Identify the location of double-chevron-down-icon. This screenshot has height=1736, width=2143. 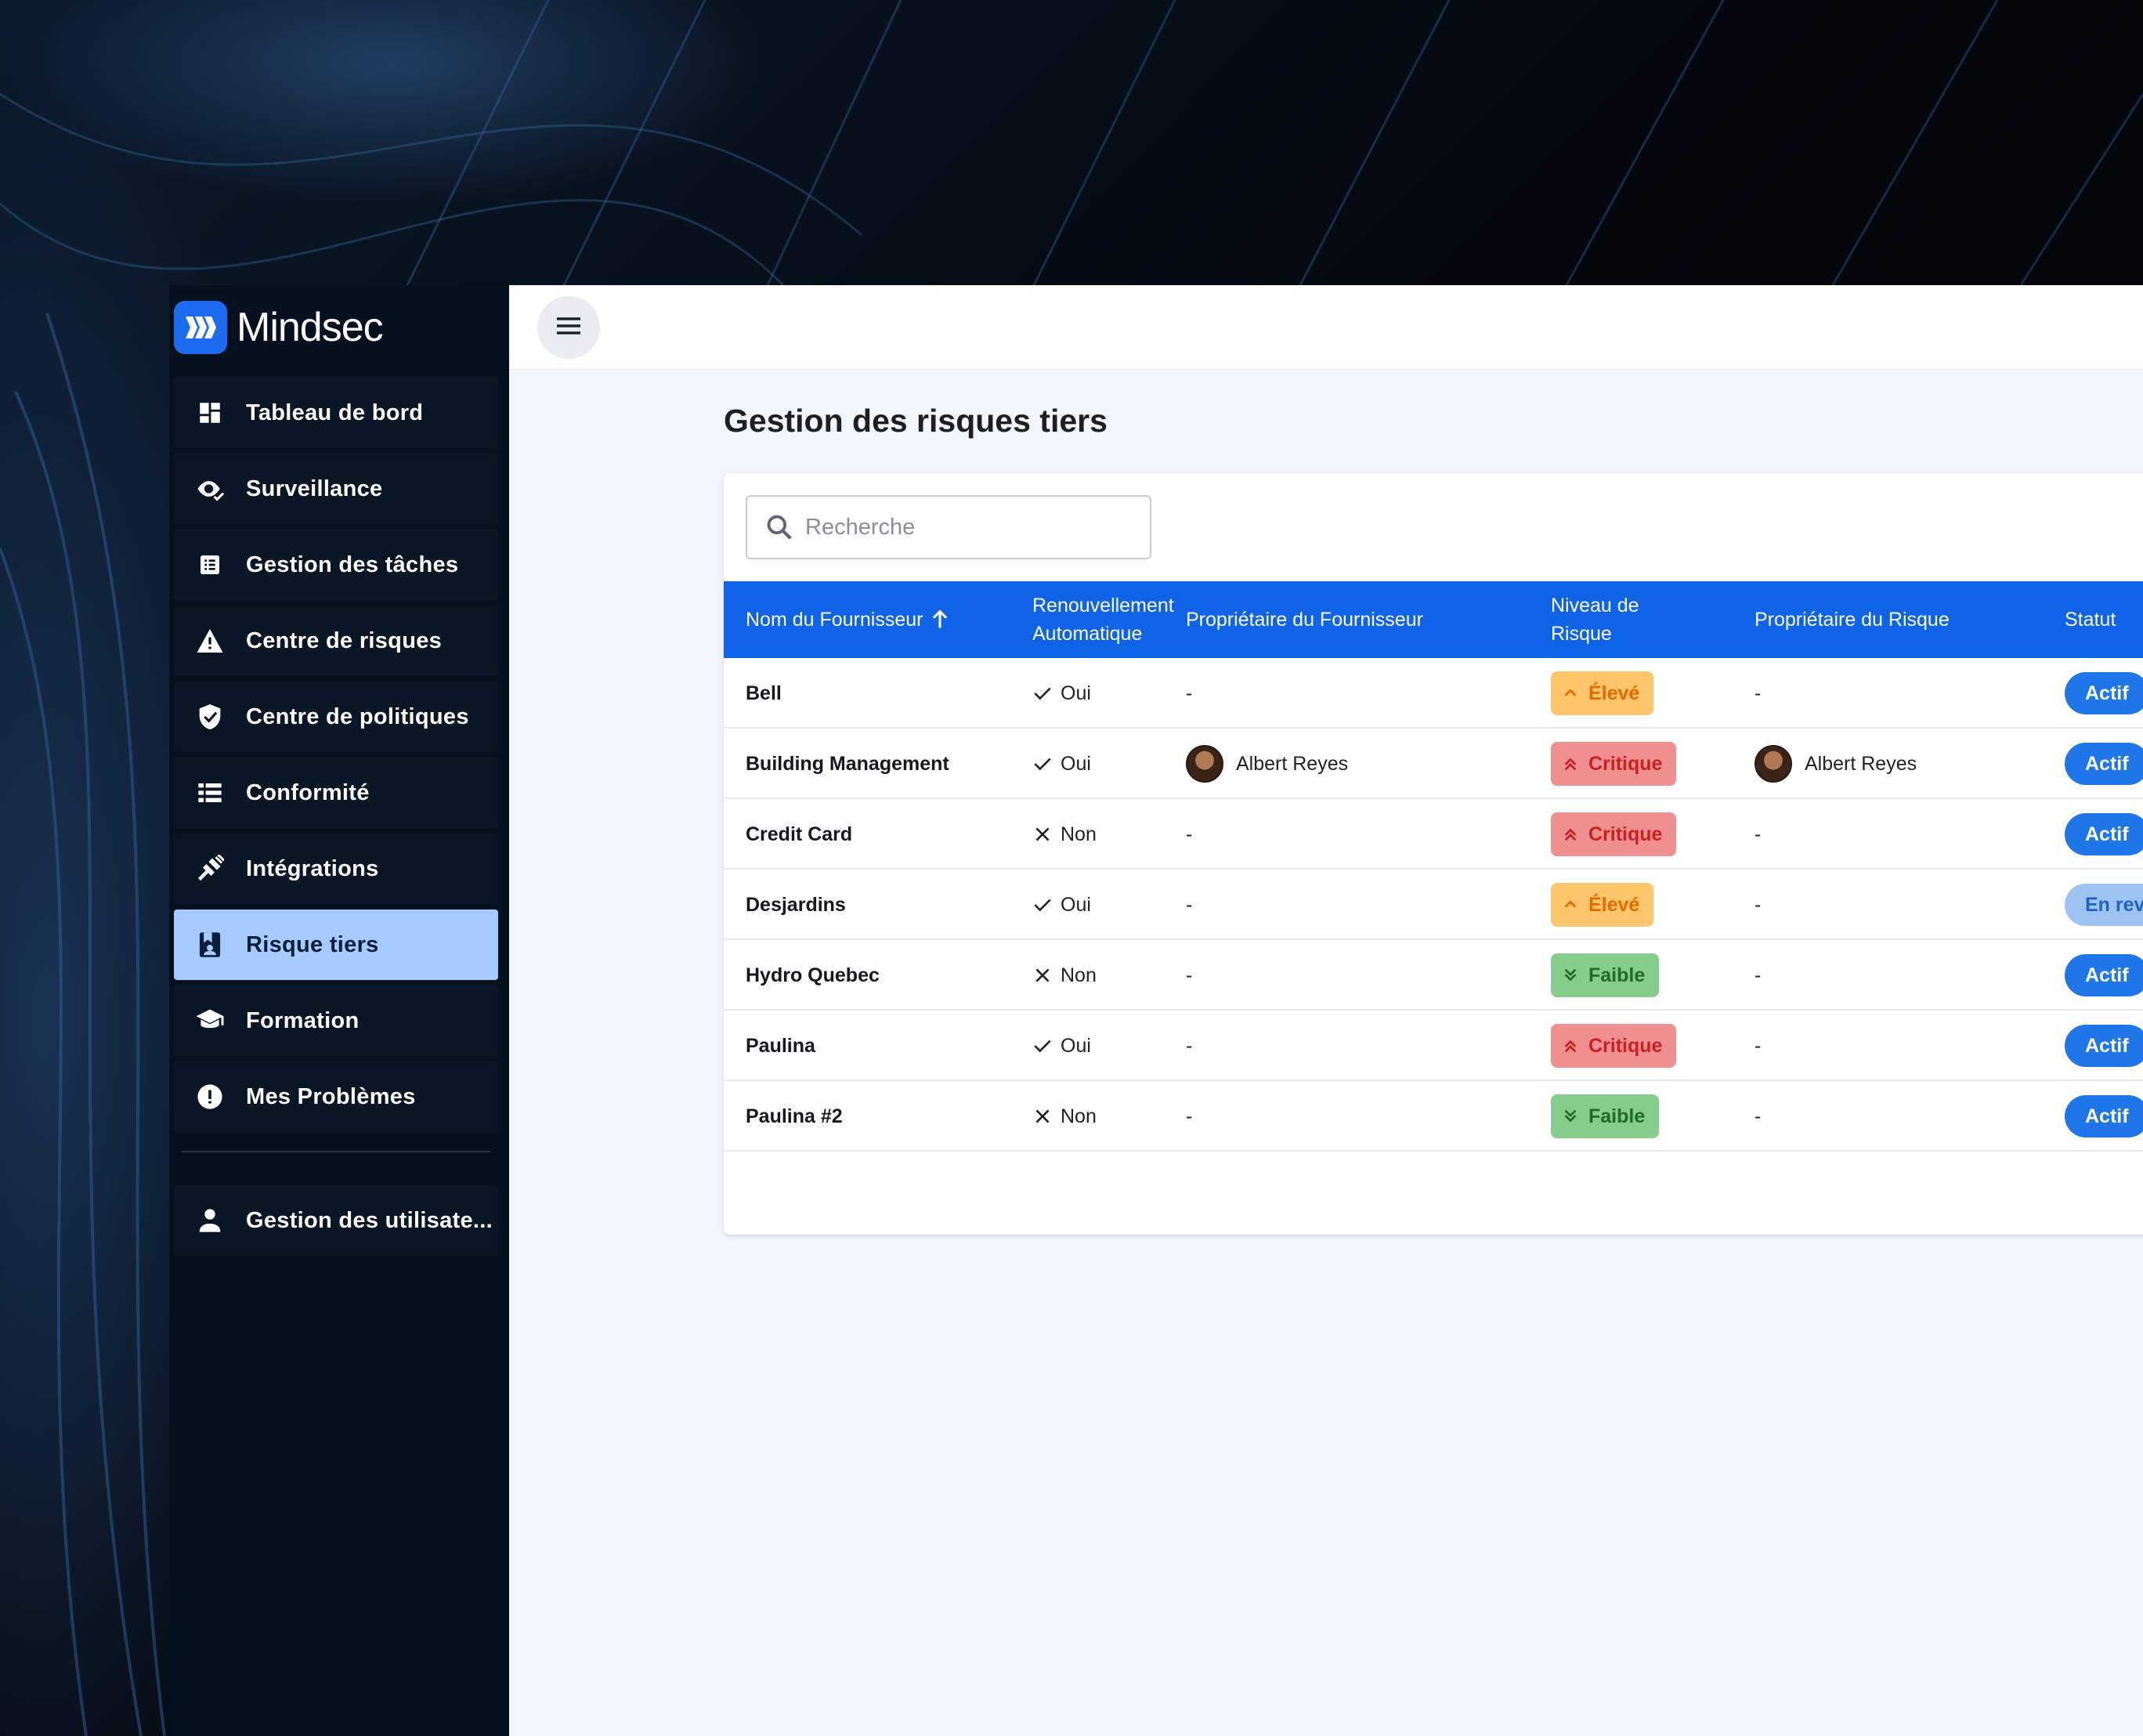
(1570, 975).